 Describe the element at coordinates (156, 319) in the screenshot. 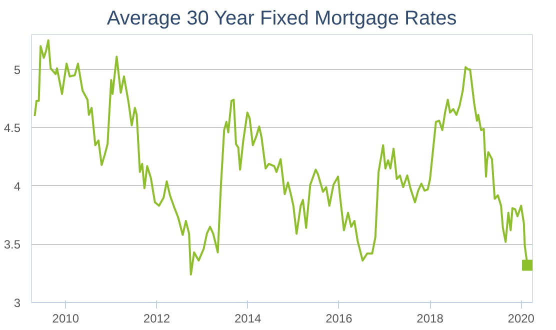

I see `x-tick-label: 2012` at that location.